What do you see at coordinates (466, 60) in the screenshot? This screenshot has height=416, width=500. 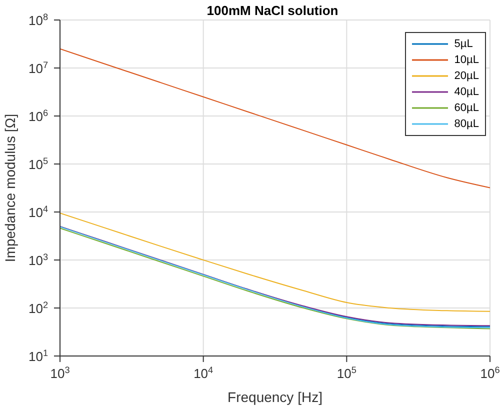 I see `legend-label: 10µL` at bounding box center [466, 60].